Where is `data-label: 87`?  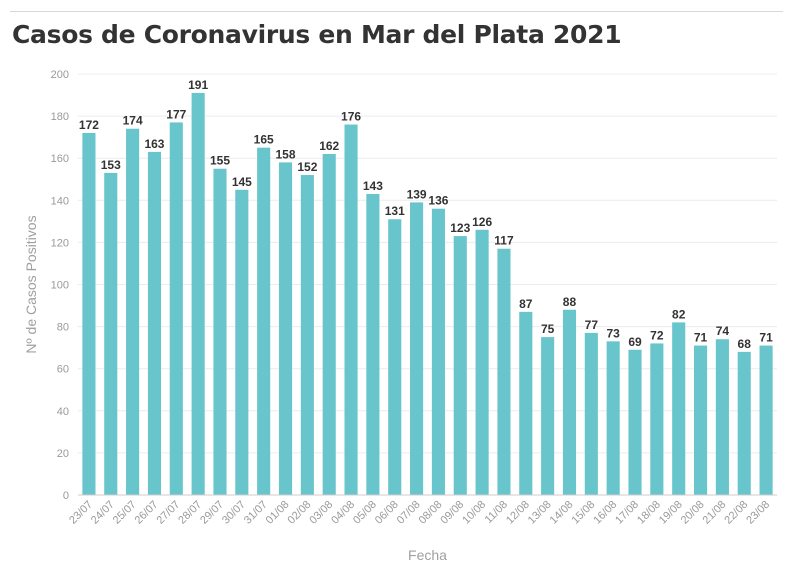
data-label: 87 is located at coordinates (526, 304).